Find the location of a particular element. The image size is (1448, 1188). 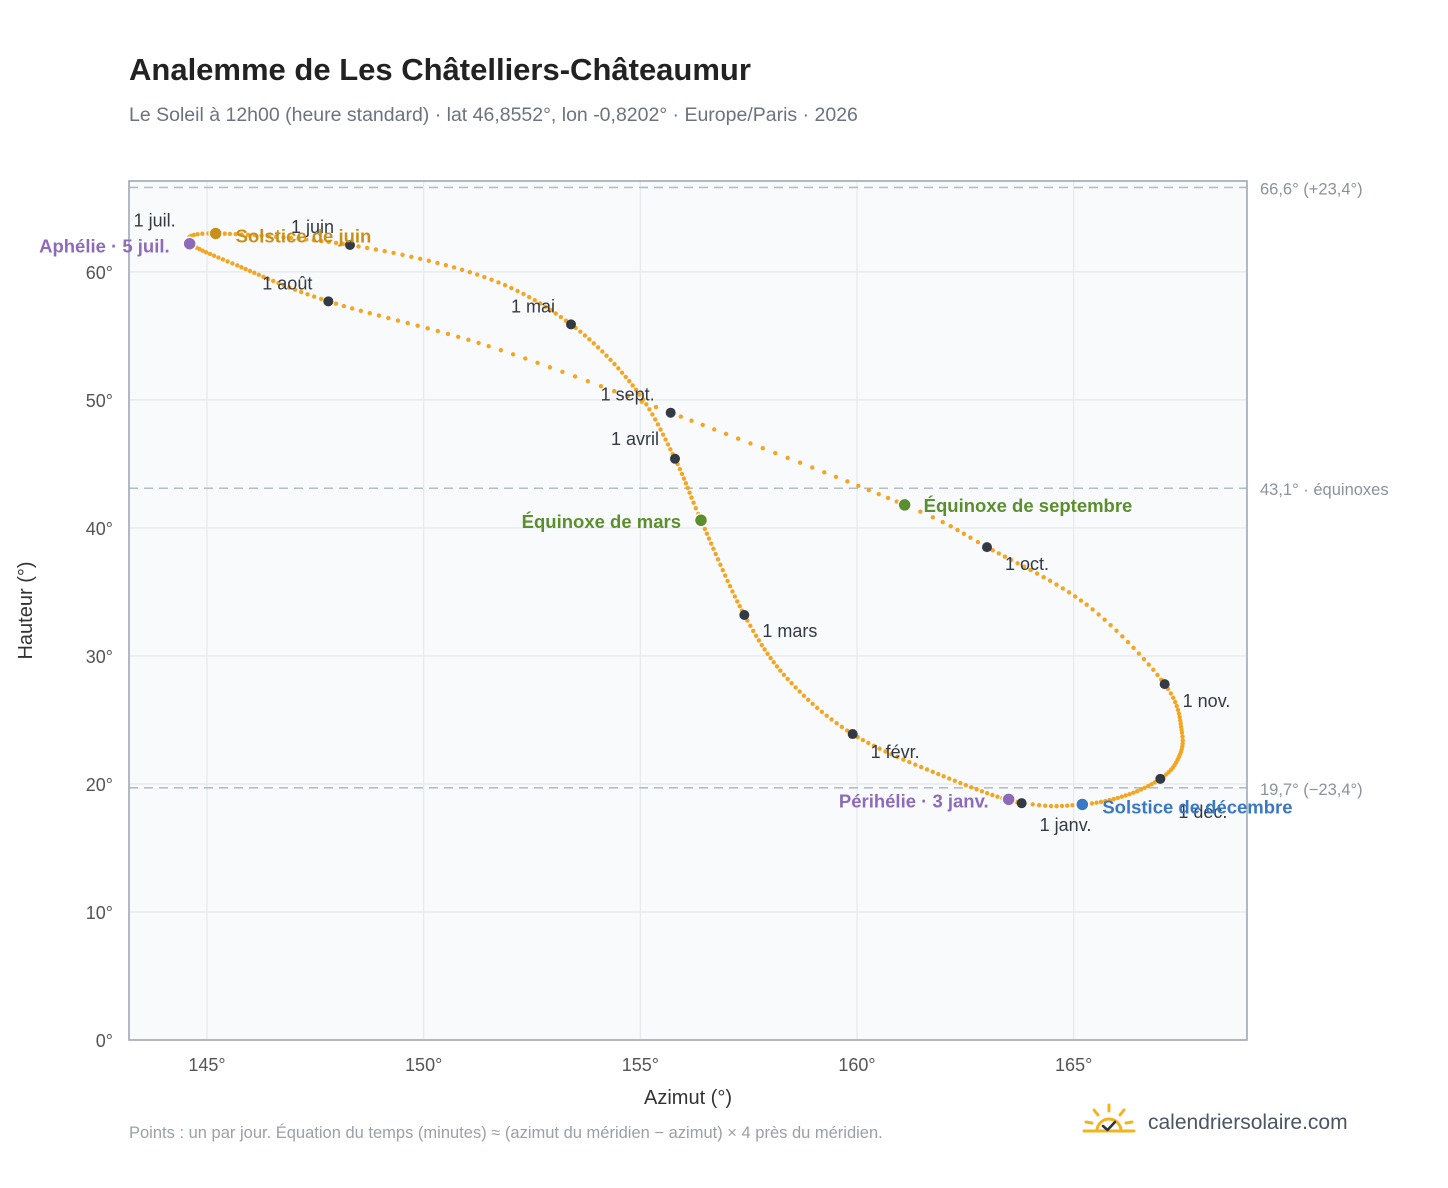

sun-check-icon is located at coordinates (1109, 1123).